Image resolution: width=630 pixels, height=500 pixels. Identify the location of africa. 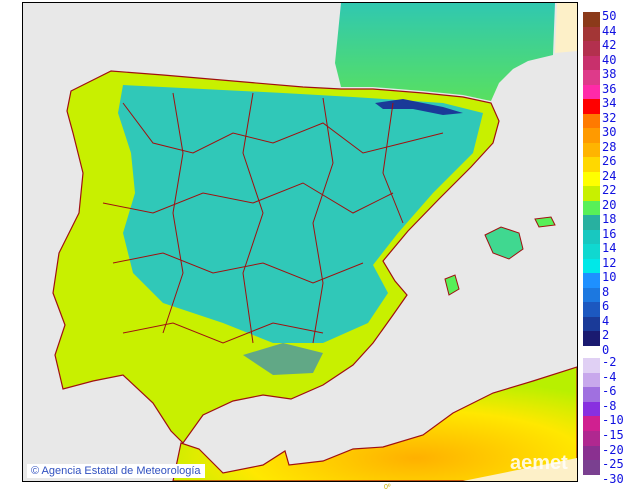
(375, 424).